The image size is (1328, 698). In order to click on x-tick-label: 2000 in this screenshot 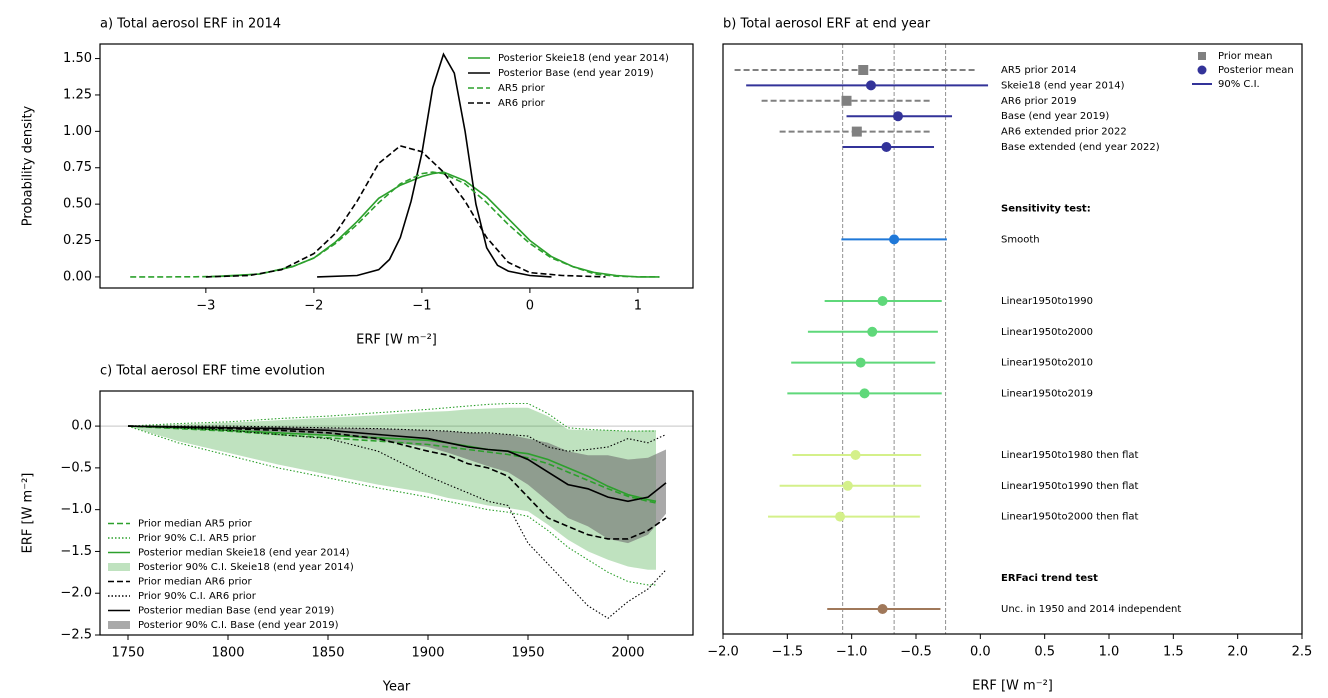, I will do `click(627, 653)`.